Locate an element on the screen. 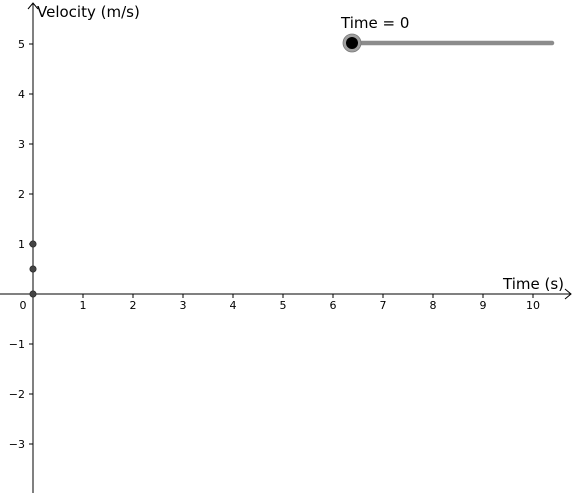  x-tick-label: 1 is located at coordinates (83, 305).